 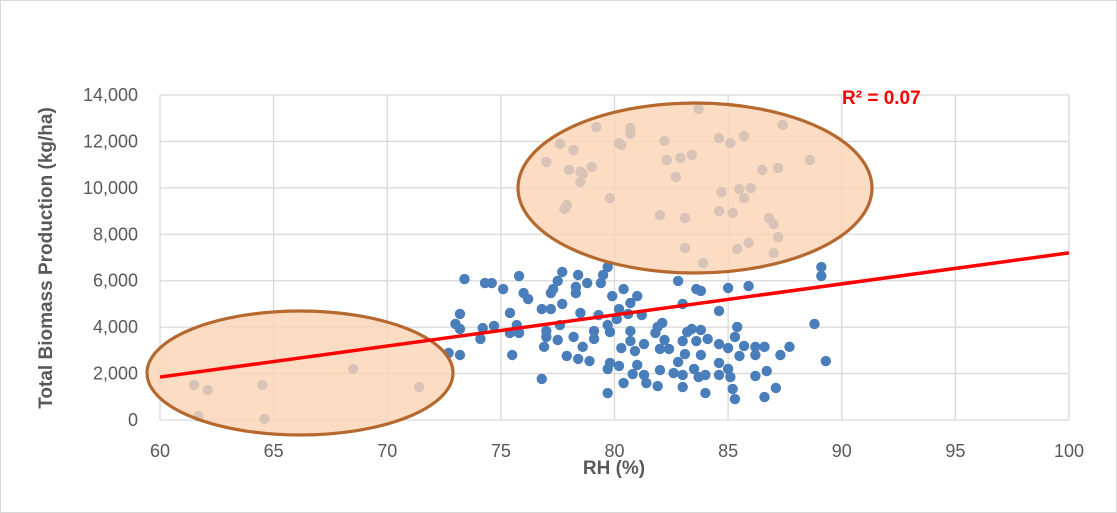 What do you see at coordinates (274, 451) in the screenshot?
I see `x-tick-label: 65` at bounding box center [274, 451].